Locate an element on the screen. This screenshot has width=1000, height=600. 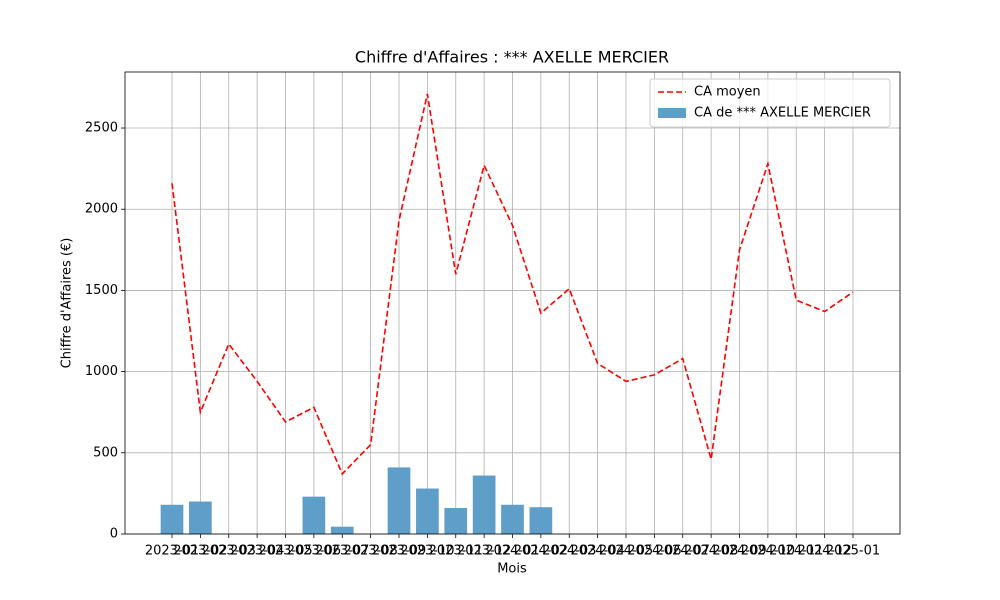
x-tick-label: 2024-02 is located at coordinates (541, 551).